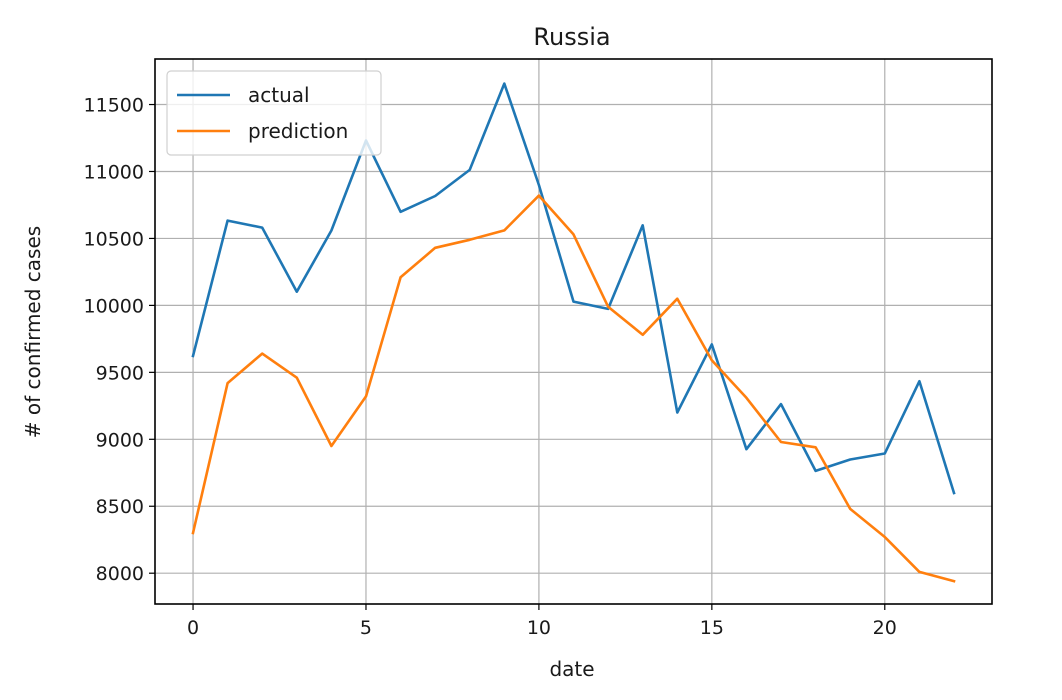 The width and height of the screenshot is (1062, 700). Describe the element at coordinates (539, 628) in the screenshot. I see `x-tick-label: 10` at that location.